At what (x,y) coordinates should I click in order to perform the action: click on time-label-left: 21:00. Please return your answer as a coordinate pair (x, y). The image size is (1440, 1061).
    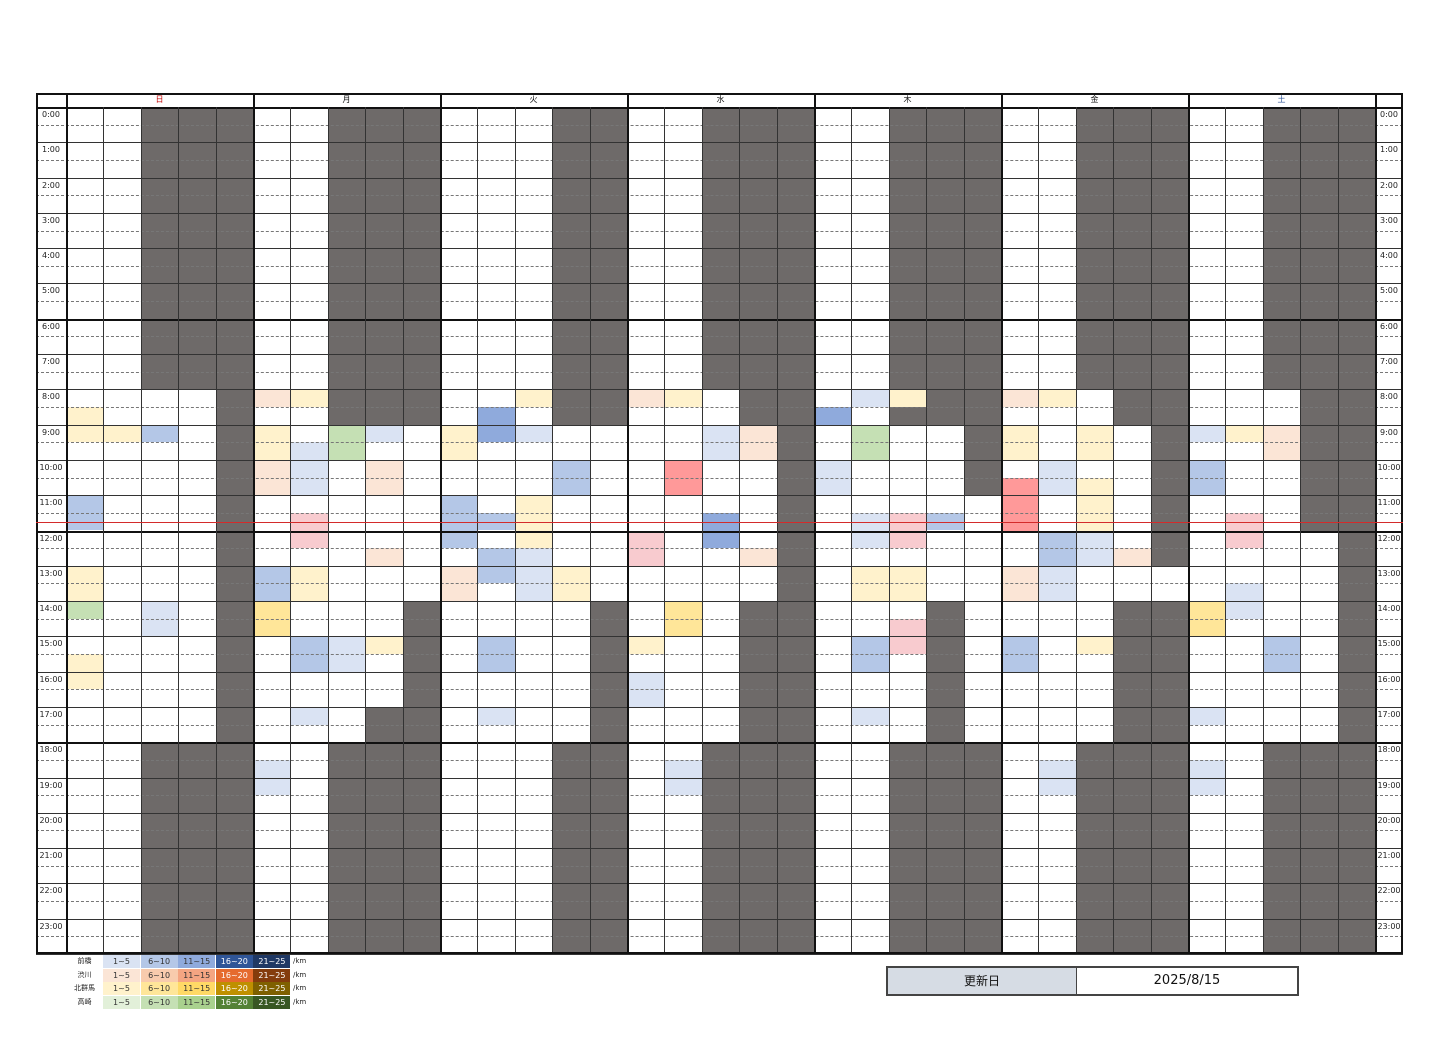
    Looking at the image, I should click on (51, 856).